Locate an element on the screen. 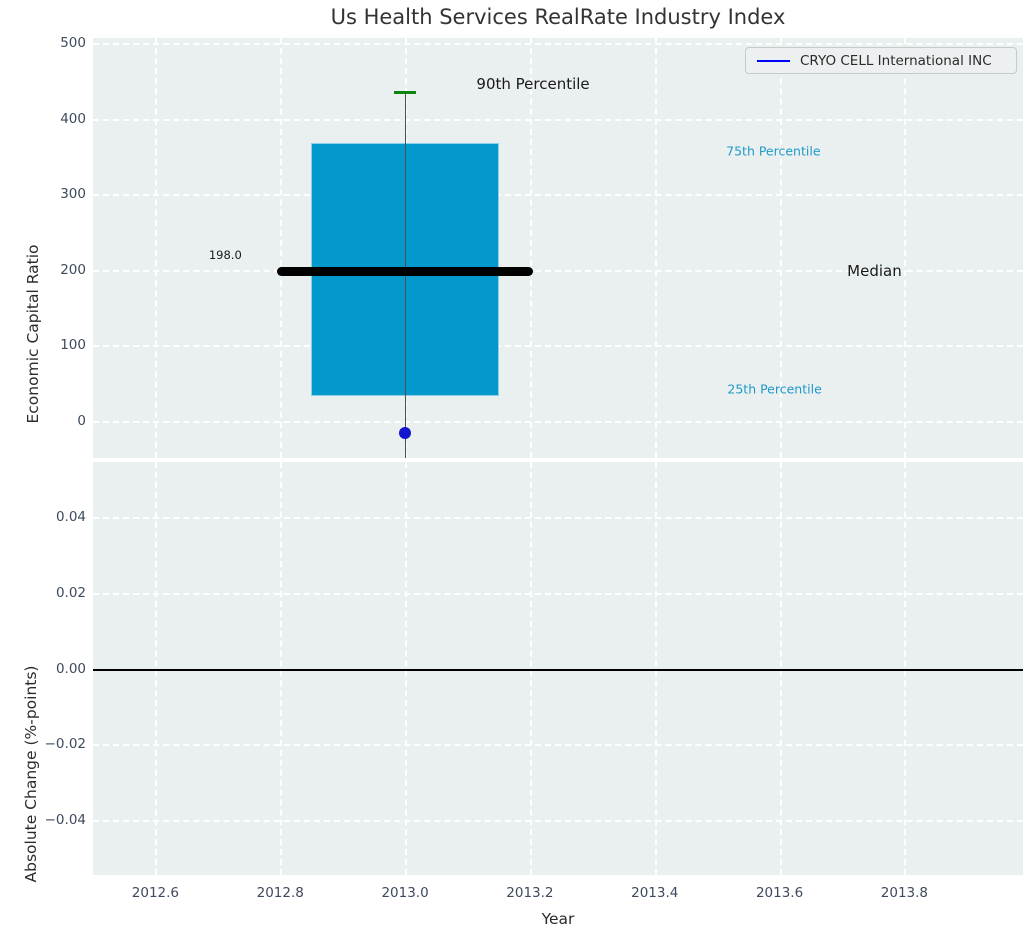 This screenshot has width=1034, height=942. xtick-label: 2013.4 is located at coordinates (655, 893).